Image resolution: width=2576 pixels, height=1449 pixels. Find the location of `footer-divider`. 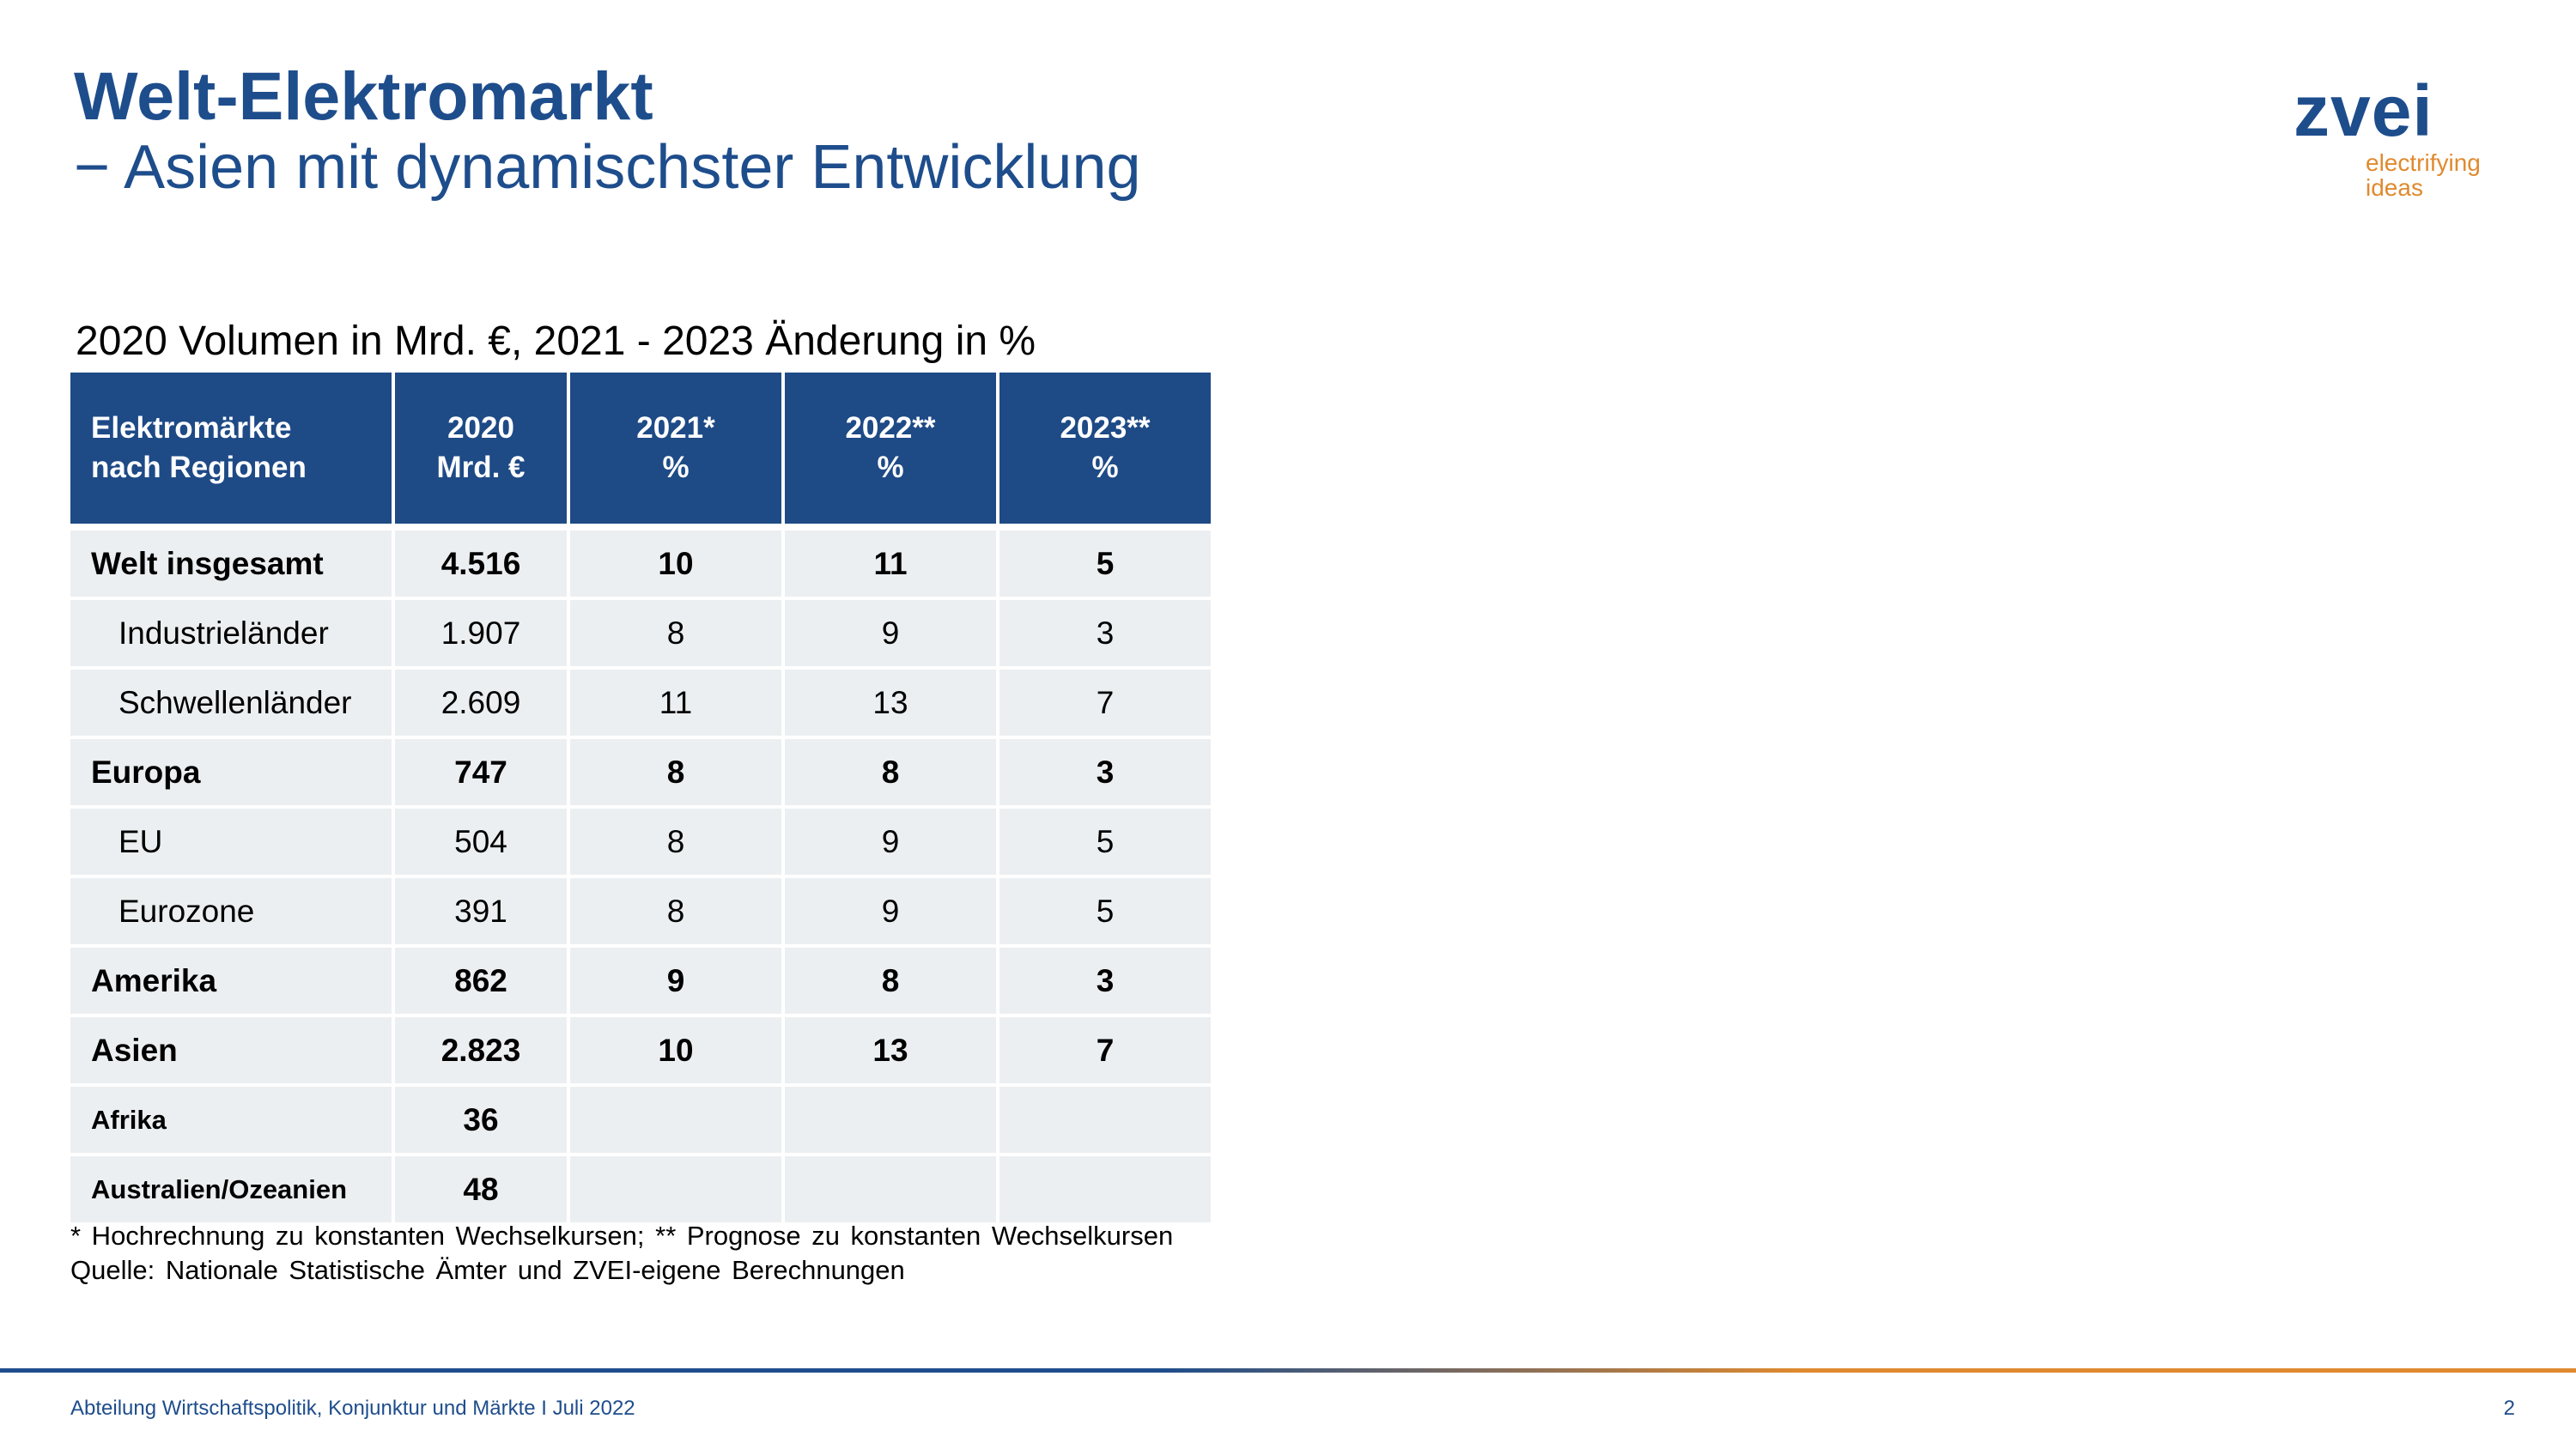

footer-divider is located at coordinates (1288, 1370).